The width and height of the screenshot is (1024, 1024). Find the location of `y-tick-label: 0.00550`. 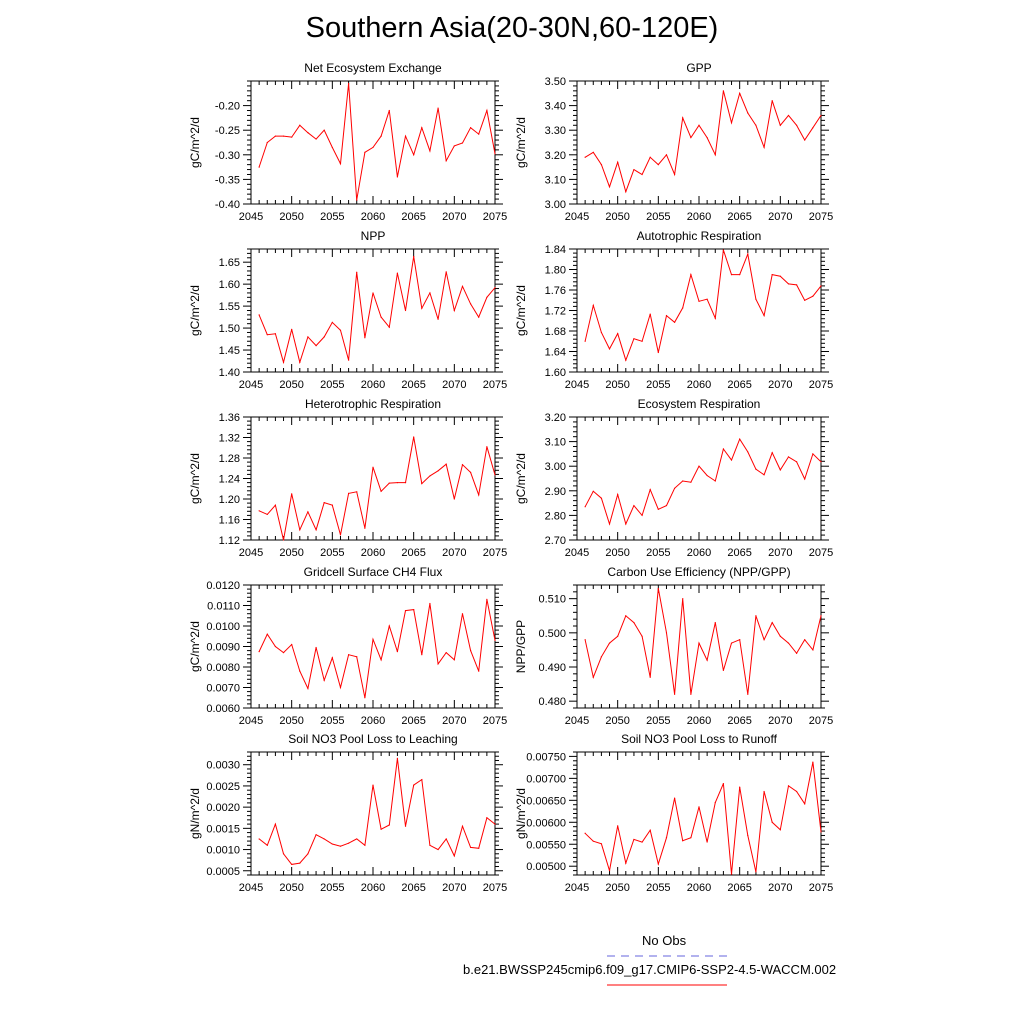

y-tick-label: 0.00550 is located at coordinates (546, 845).